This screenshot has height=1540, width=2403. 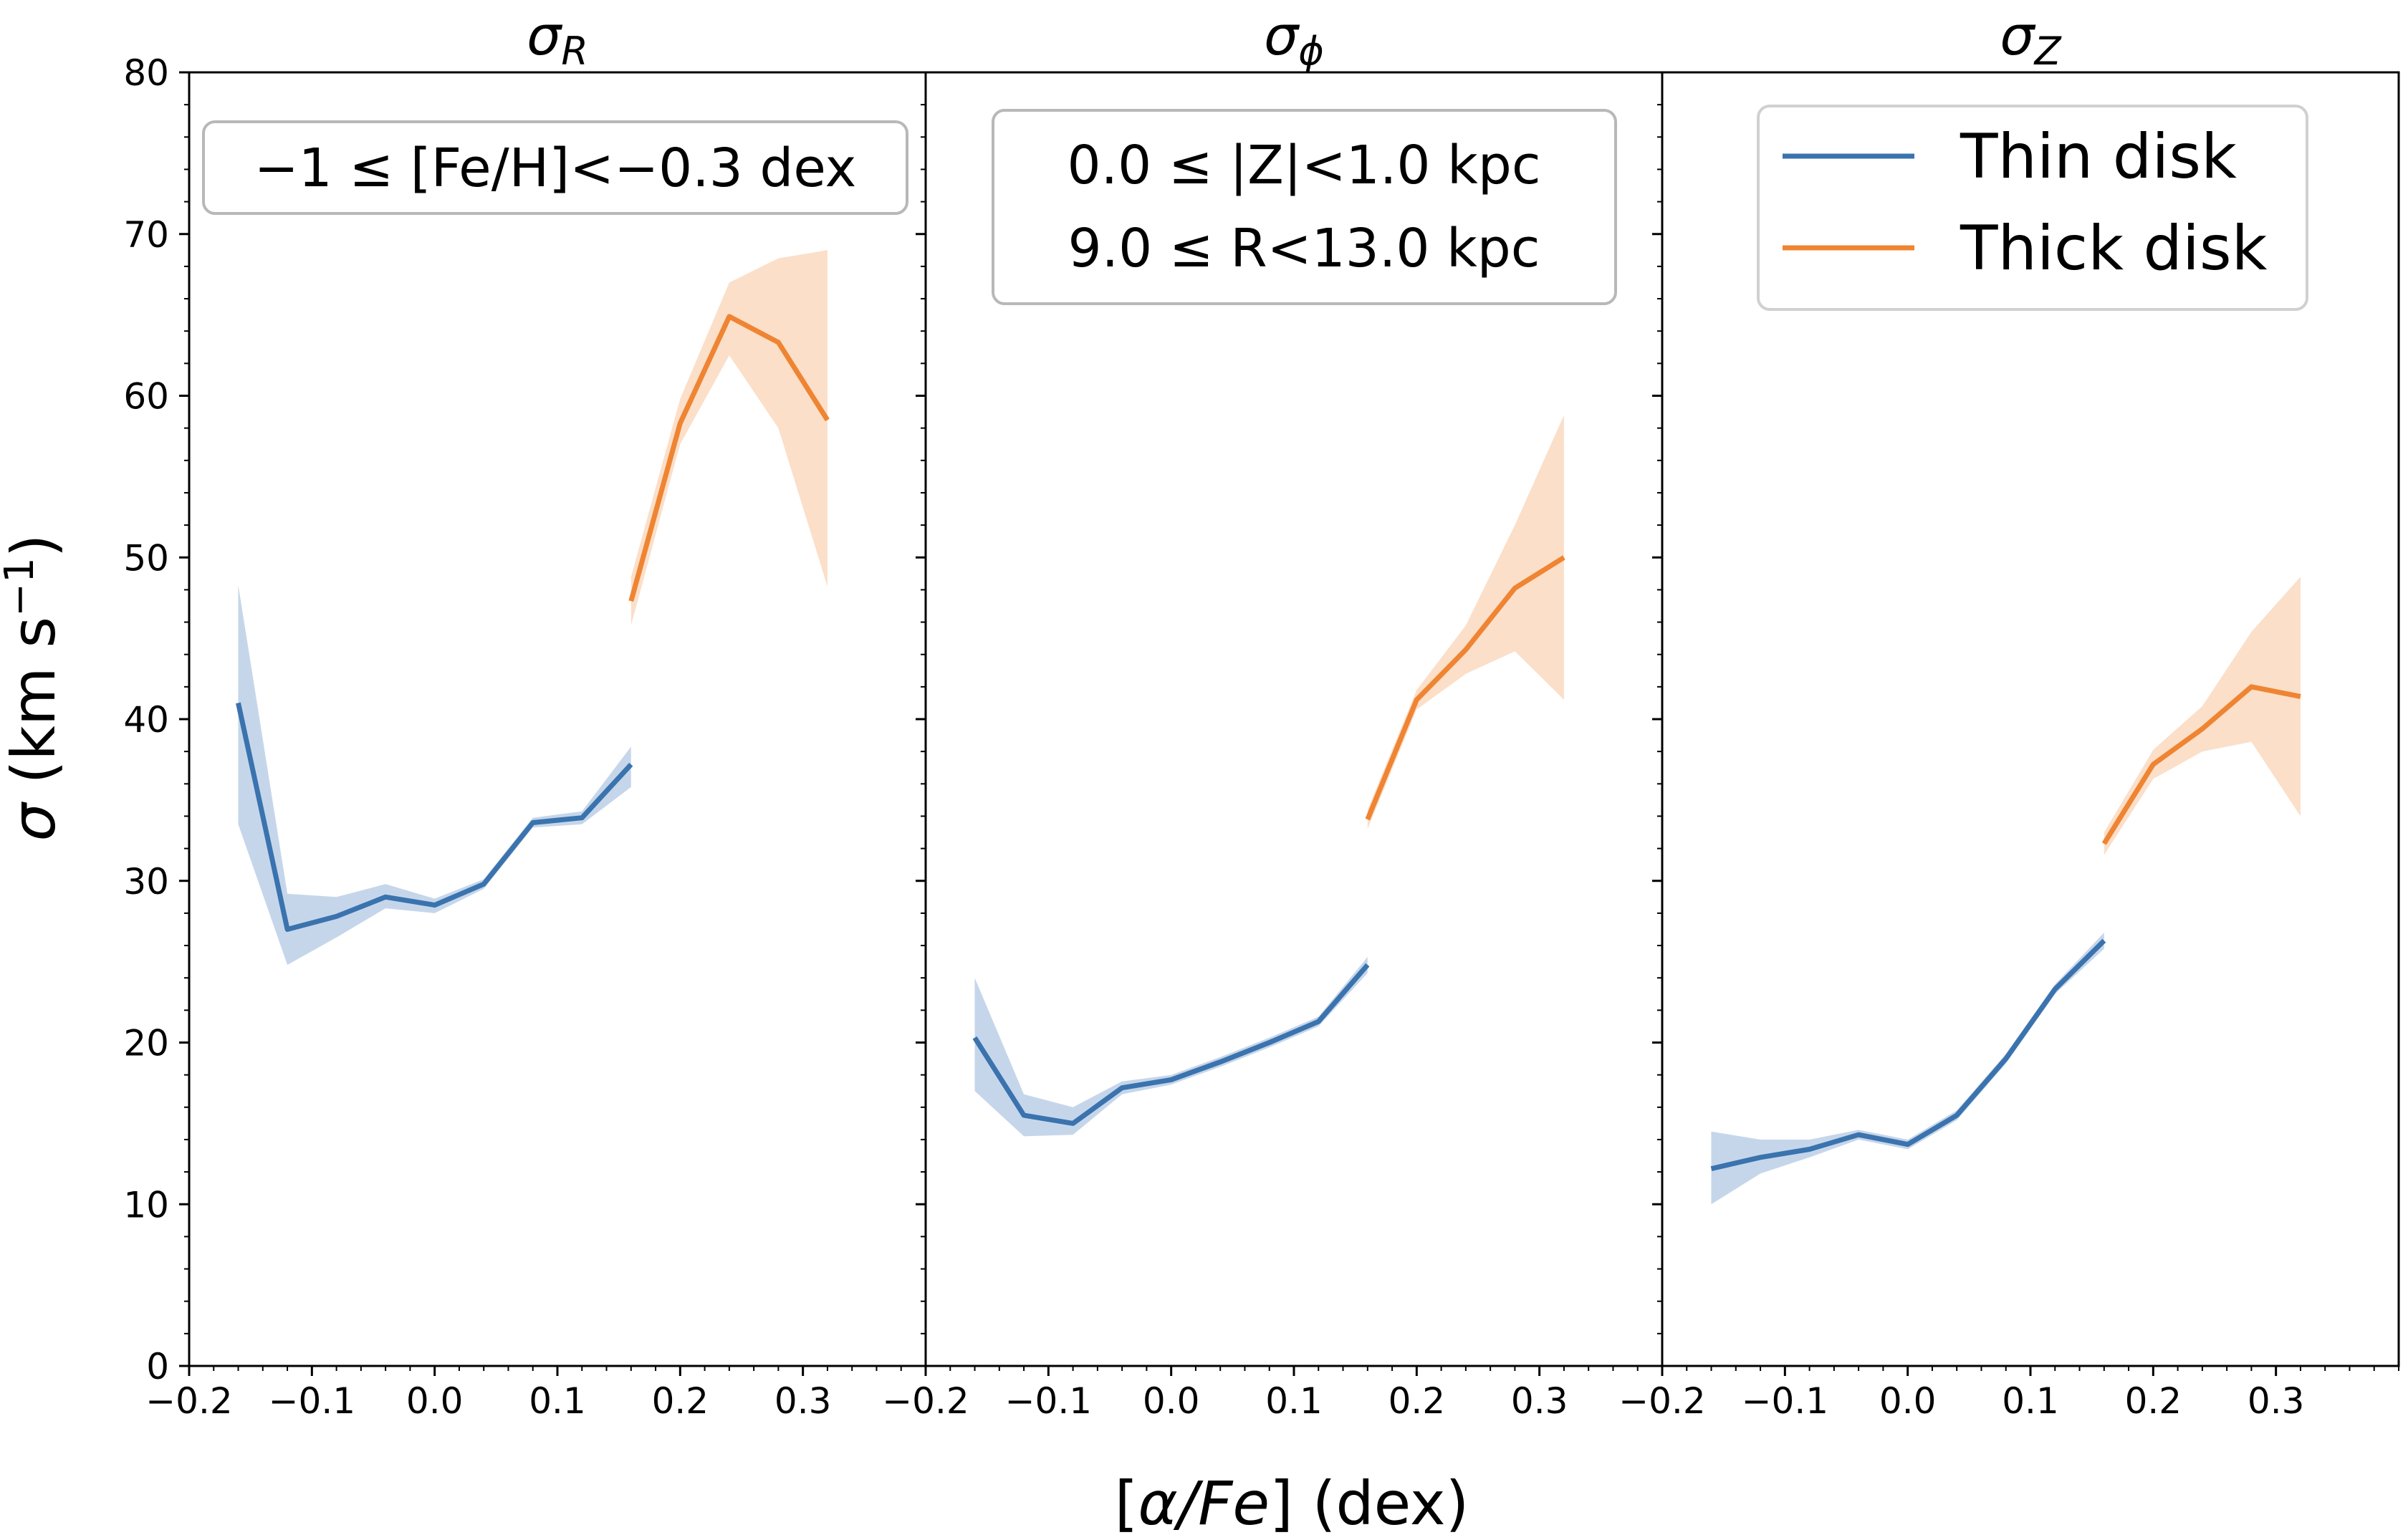 What do you see at coordinates (146, 1043) in the screenshot?
I see `y-tick-label: 20` at bounding box center [146, 1043].